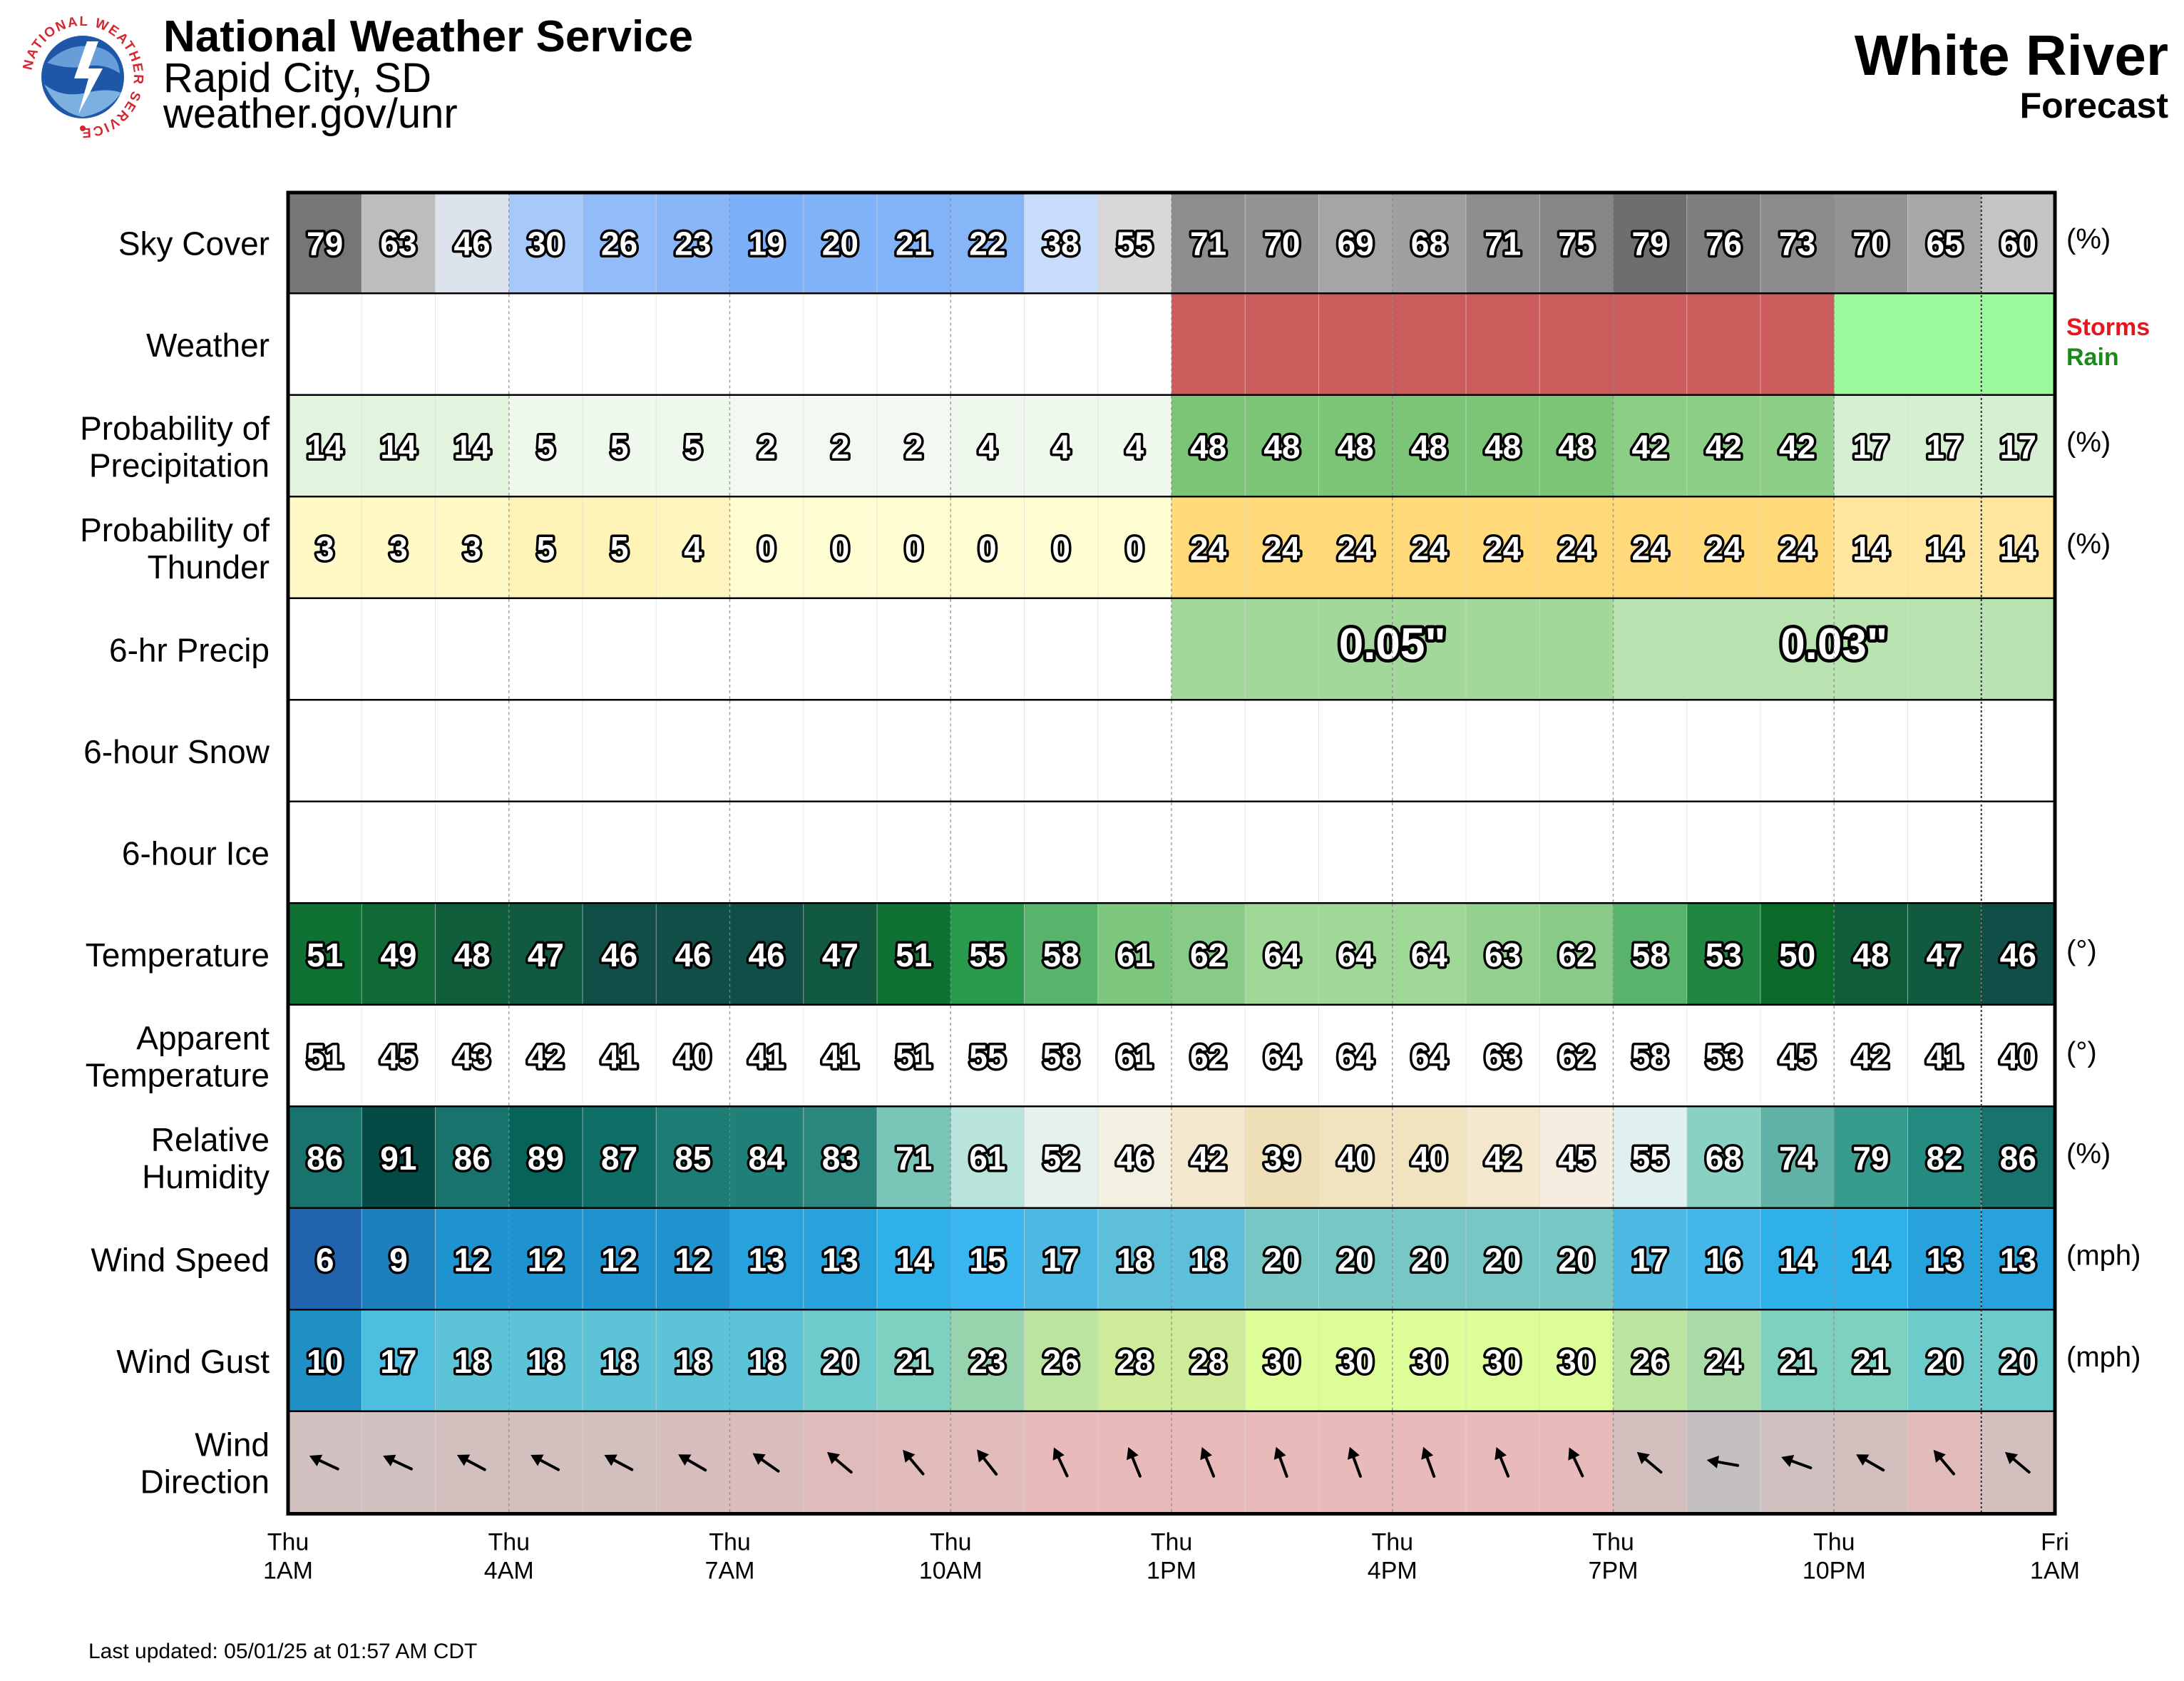 The height and width of the screenshot is (1681, 2184). Describe the element at coordinates (1870, 1361) in the screenshot. I see `cell-value: 21` at that location.